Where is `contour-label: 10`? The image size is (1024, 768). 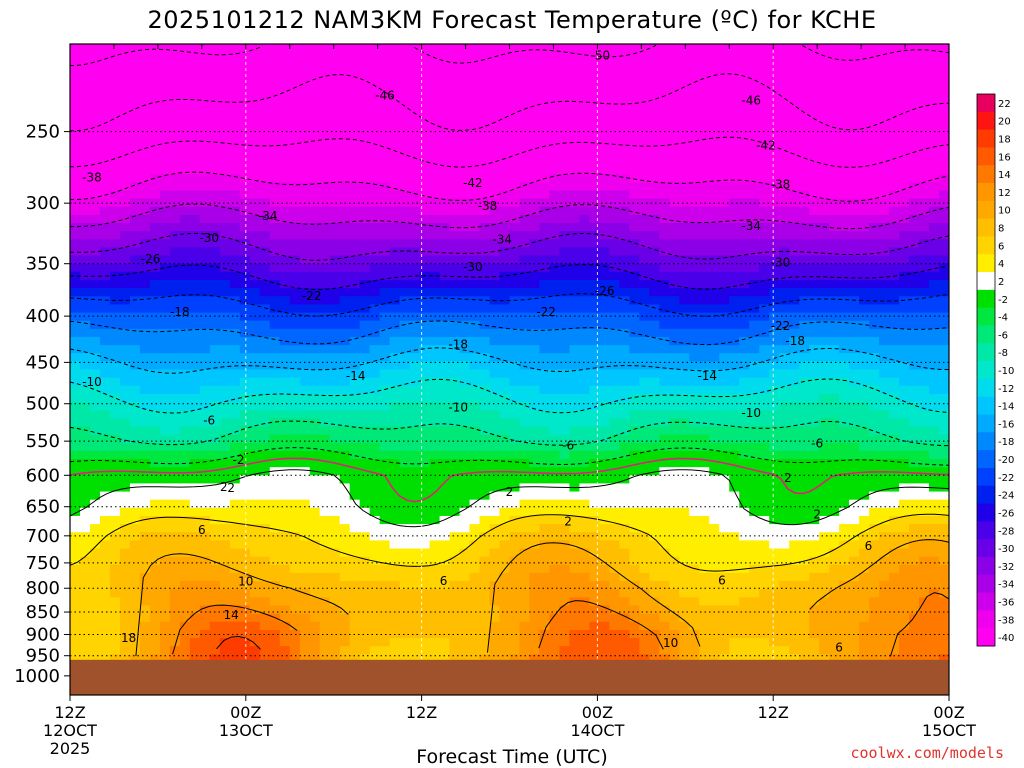 contour-label: 10 is located at coordinates (670, 643).